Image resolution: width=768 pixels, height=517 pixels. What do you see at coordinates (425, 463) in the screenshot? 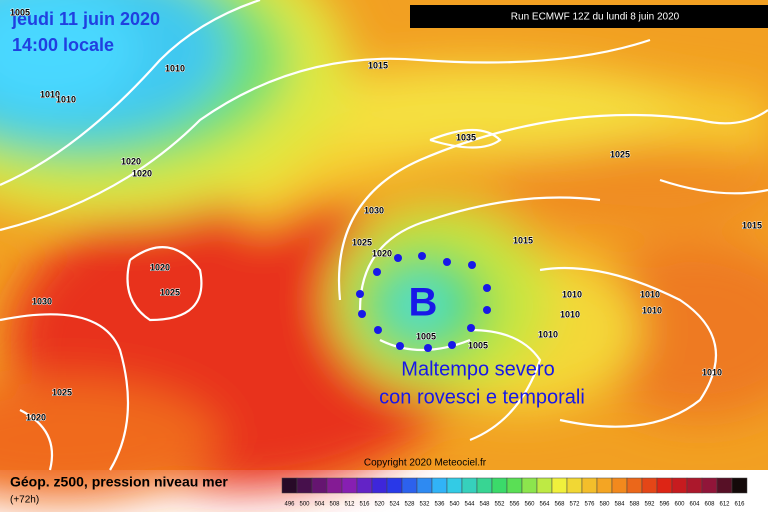
I see `copyright: Copyright 2020 Meteociel.fr` at bounding box center [425, 463].